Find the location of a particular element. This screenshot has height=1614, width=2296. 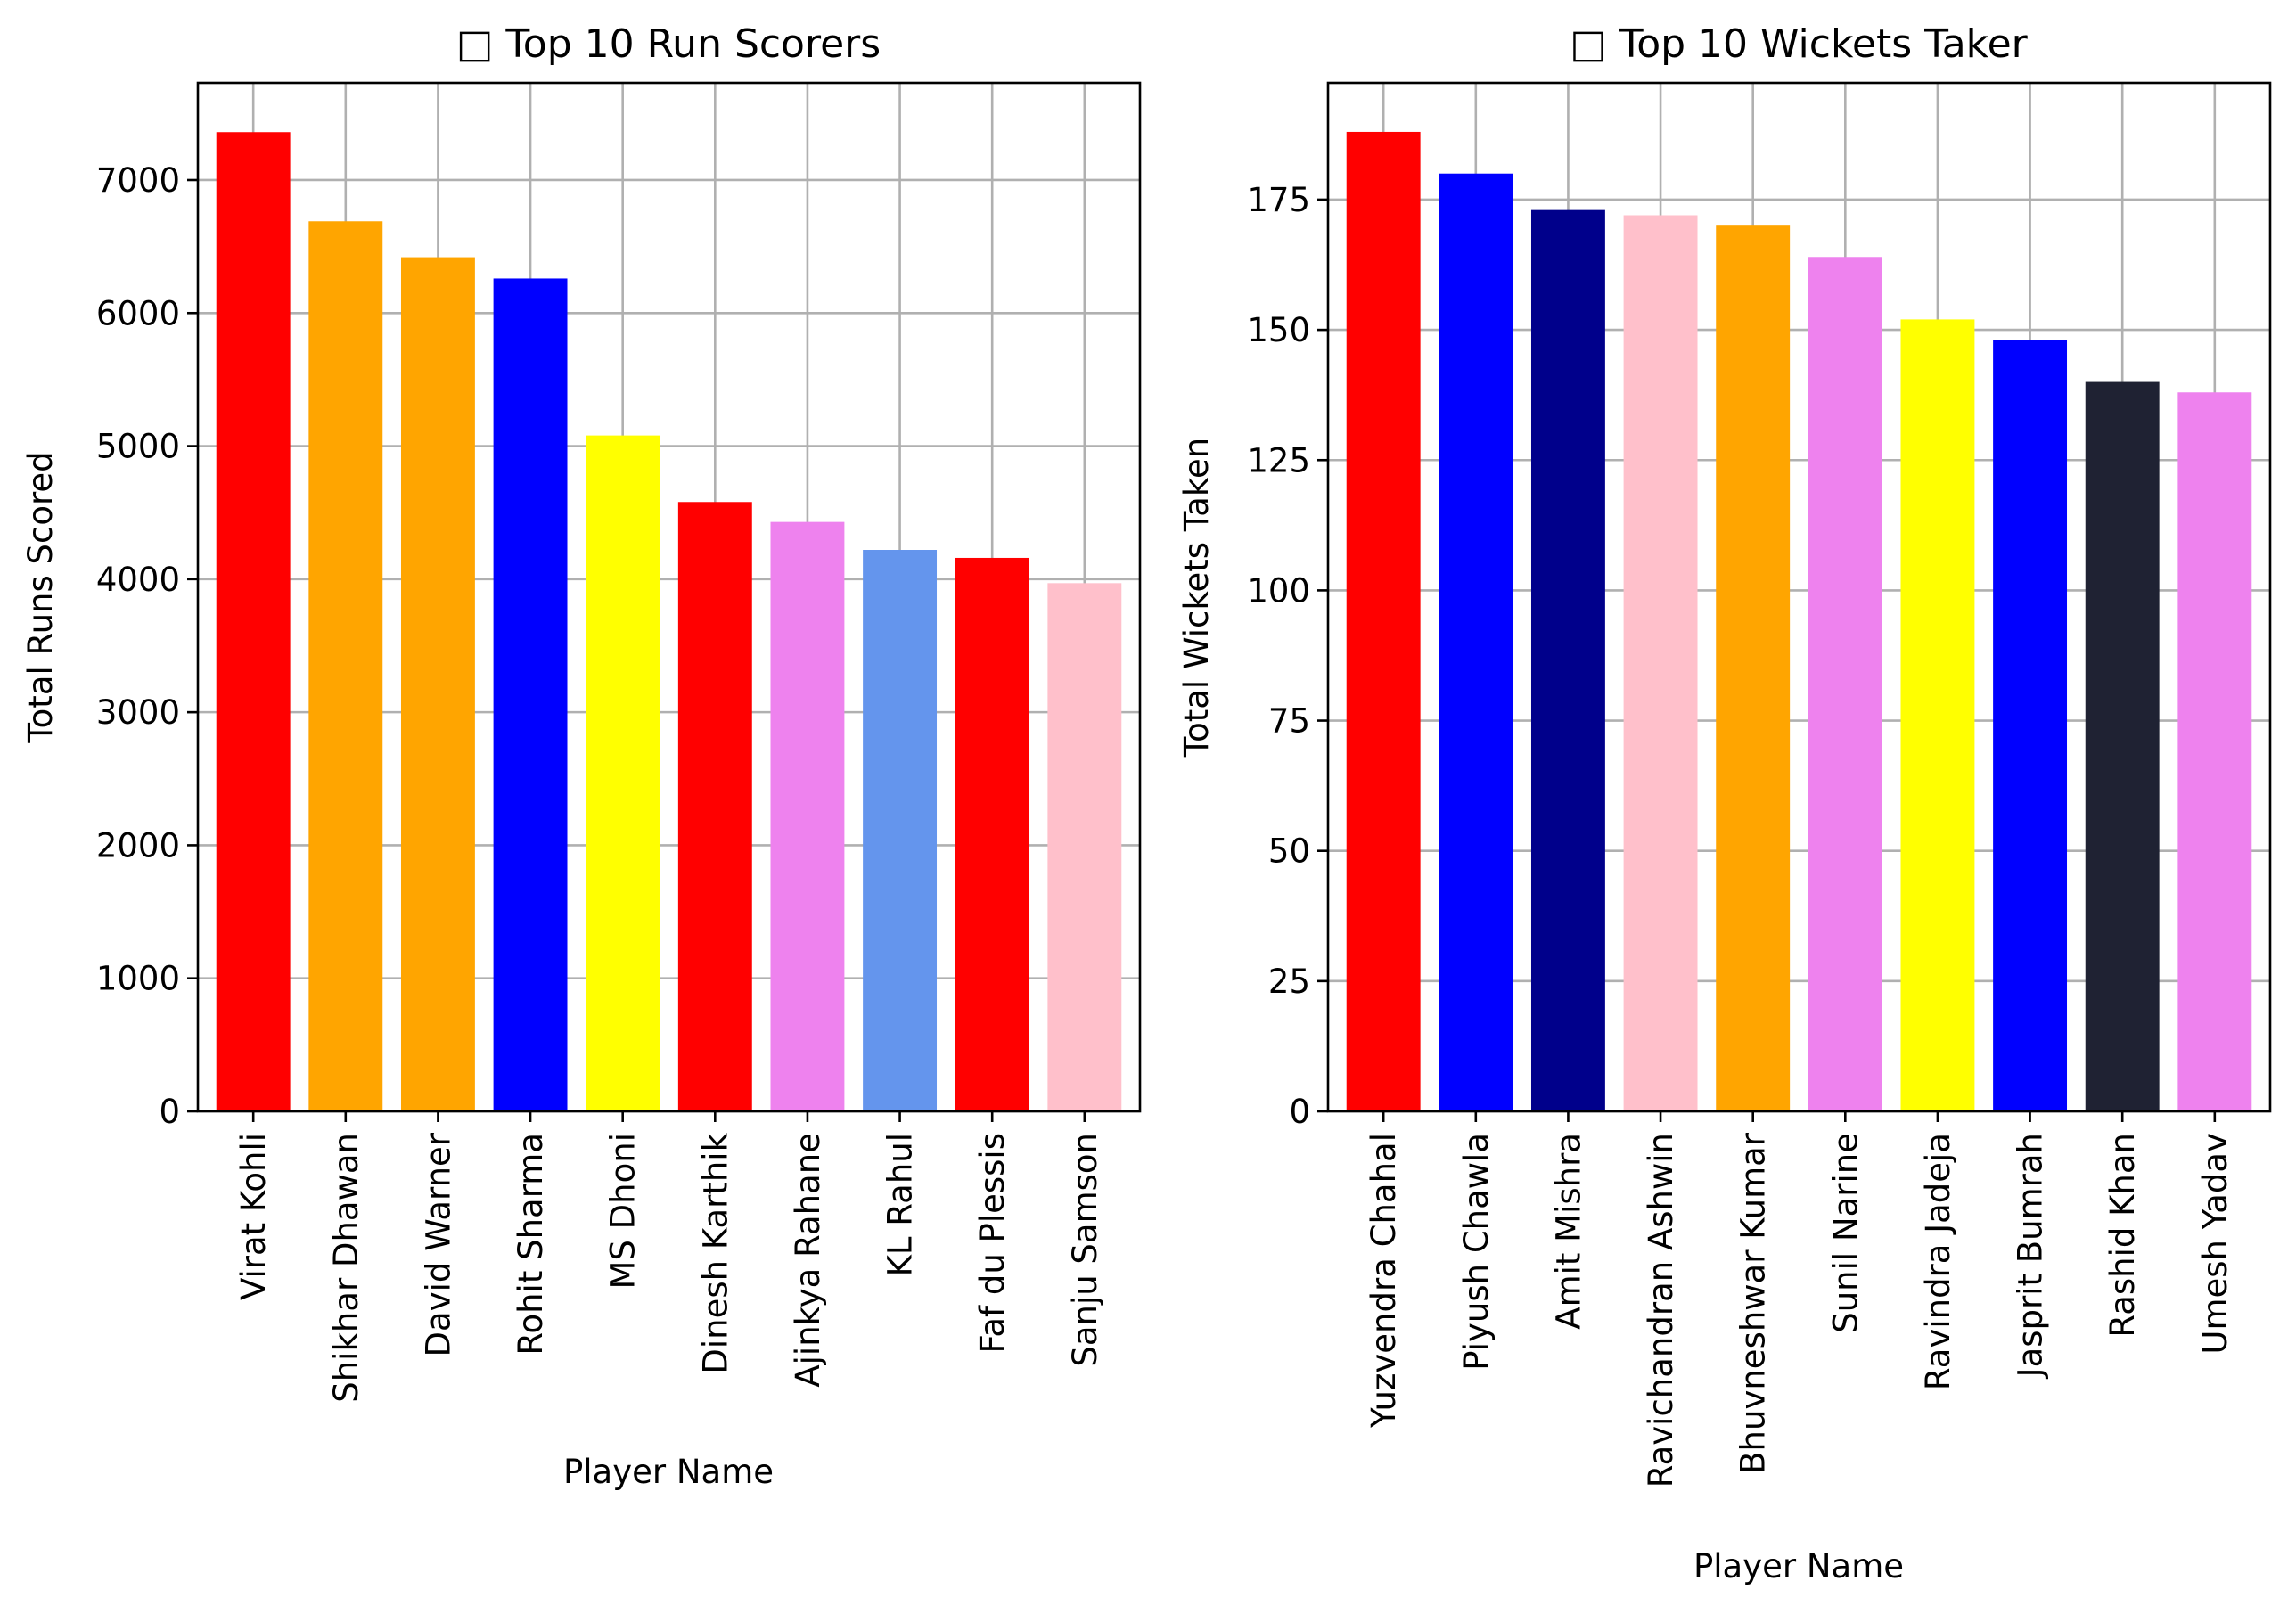

runs-y-tick-label: 4000 is located at coordinates (138, 580).